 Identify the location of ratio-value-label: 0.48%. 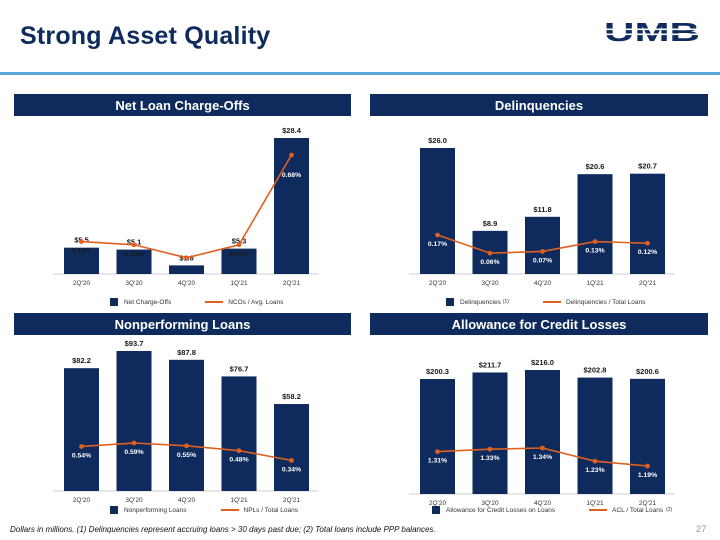
(238, 460).